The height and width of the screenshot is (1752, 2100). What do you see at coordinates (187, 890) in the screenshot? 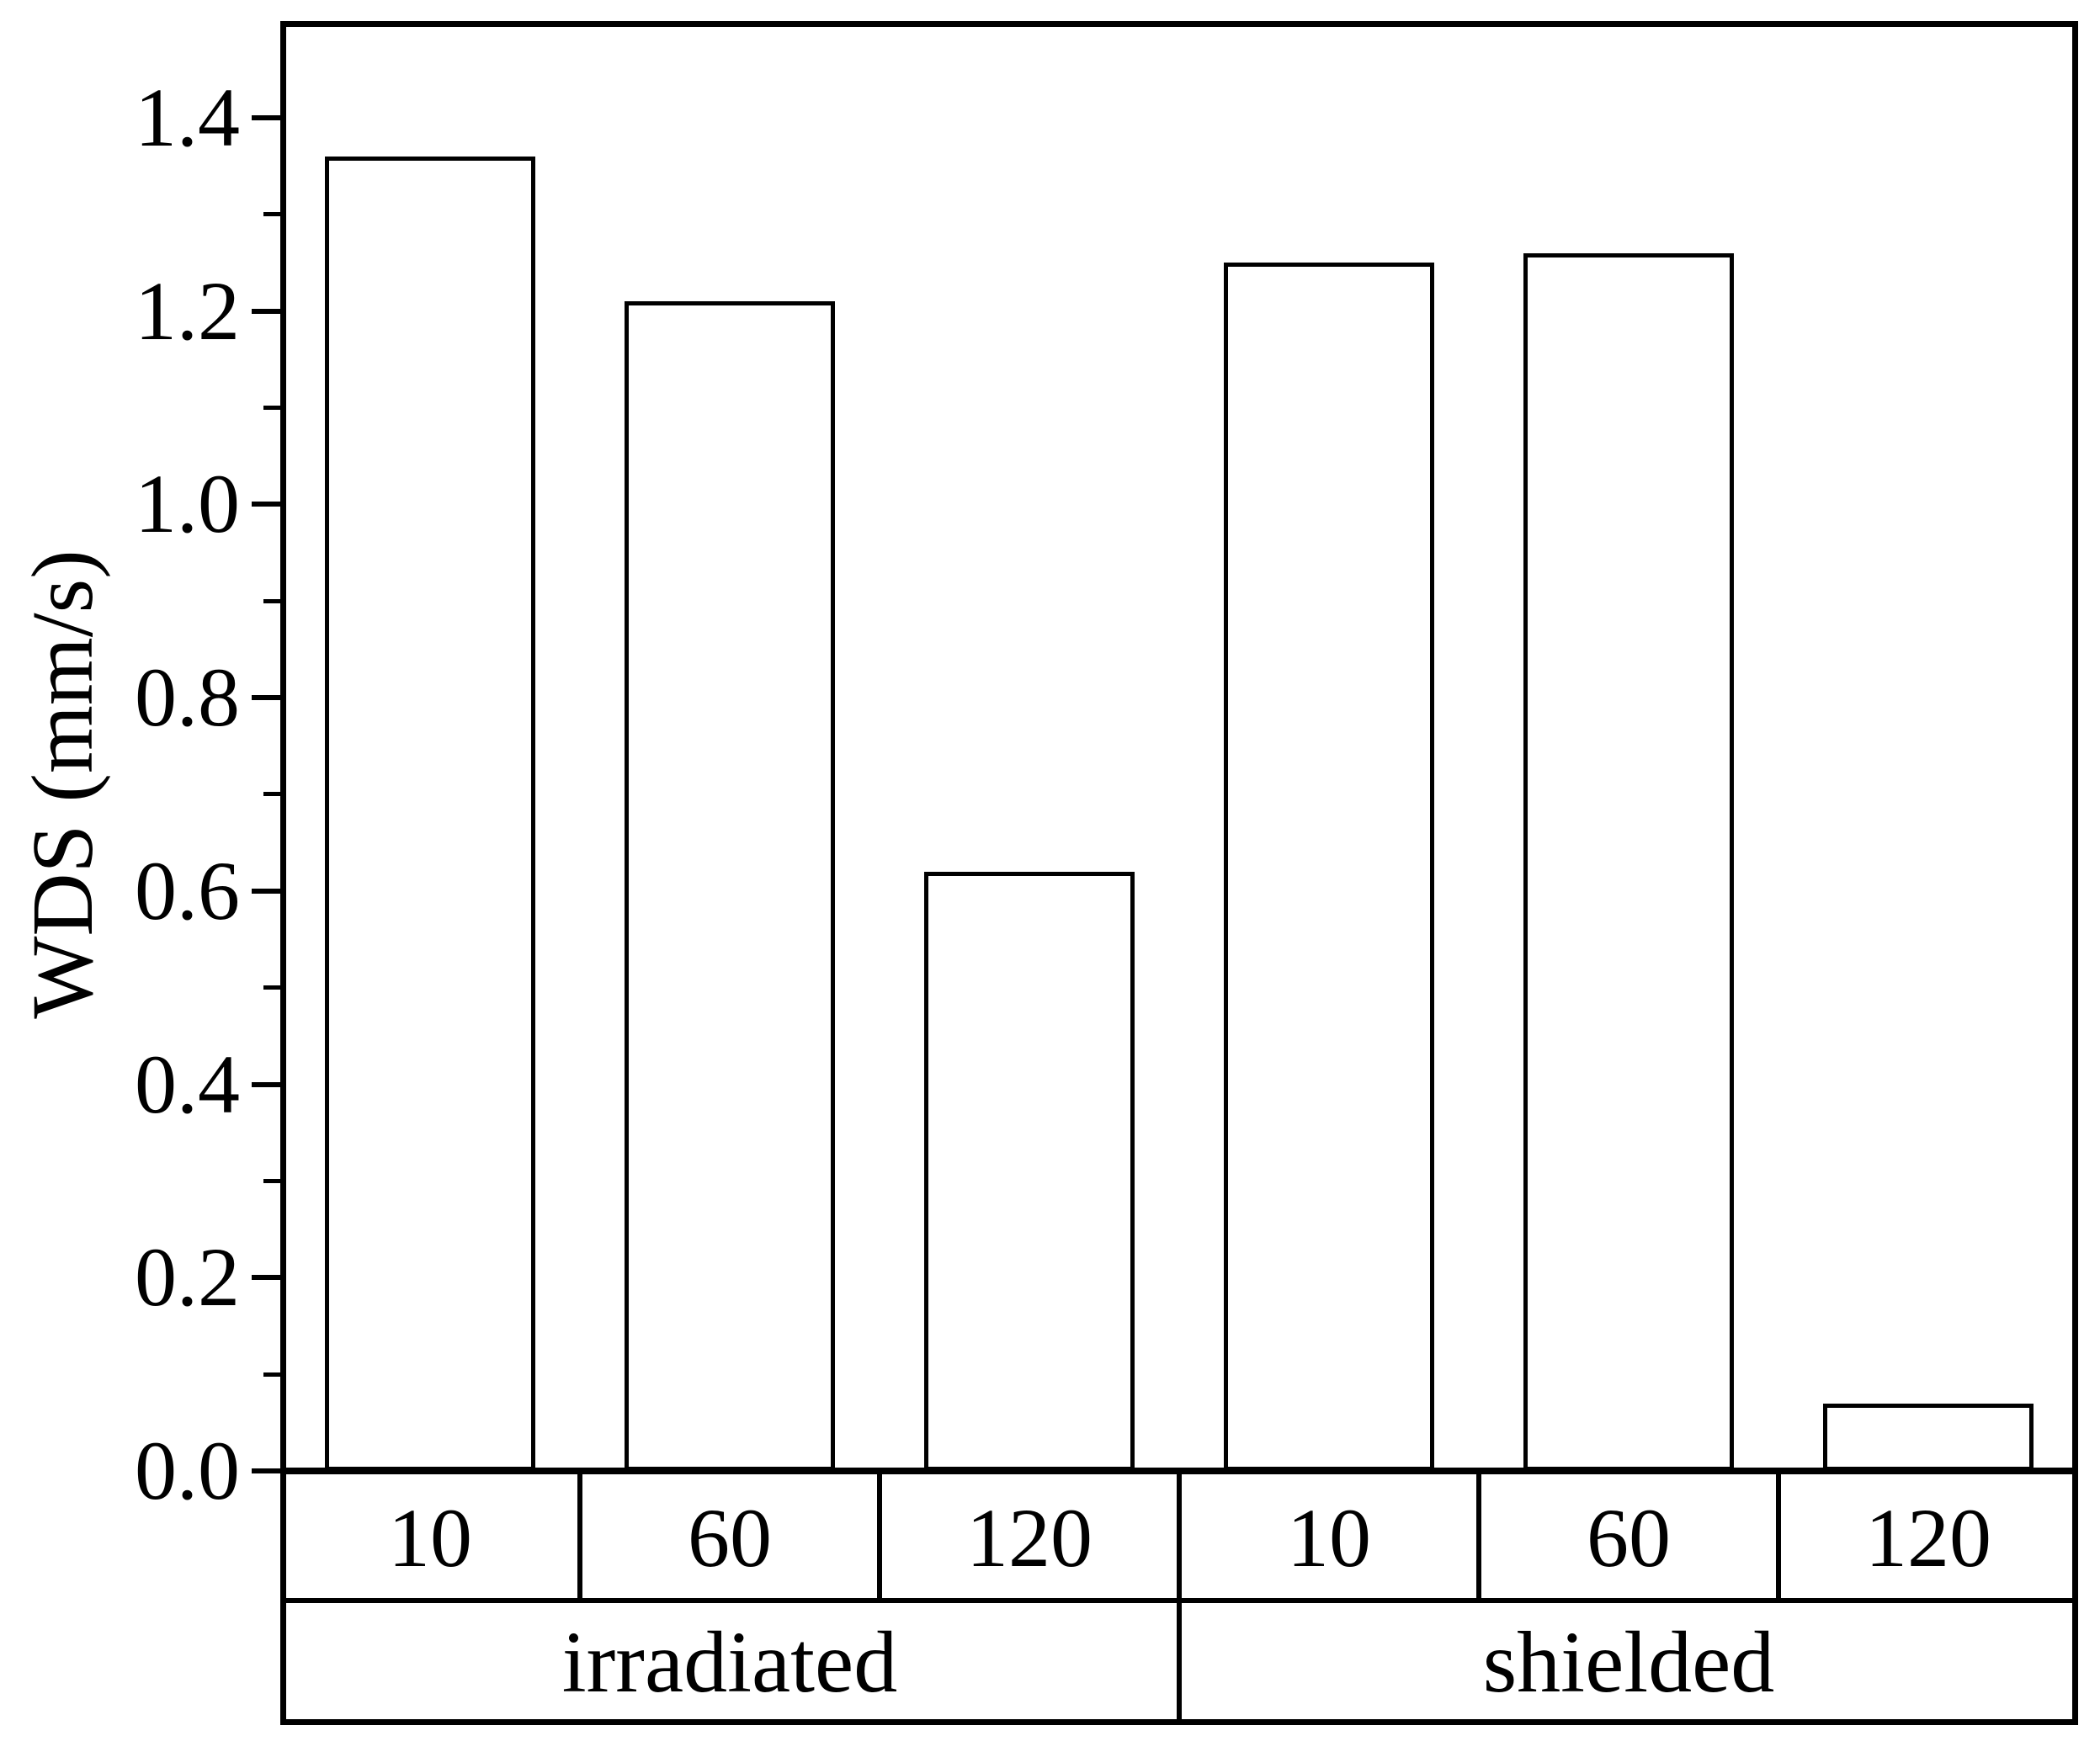
I see `y-tick-label: 0.6` at bounding box center [187, 890].